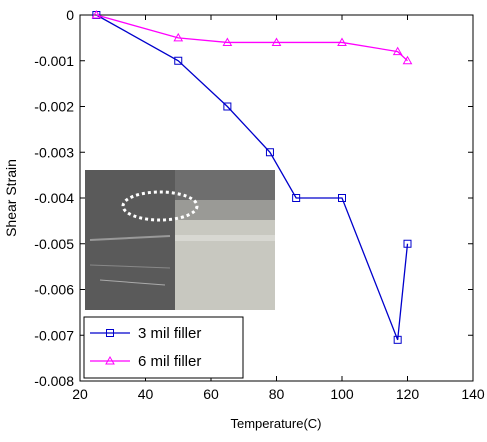 Image resolution: width=487 pixels, height=442 pixels. Describe the element at coordinates (80, 394) in the screenshot. I see `x-tick-label: 20` at that location.